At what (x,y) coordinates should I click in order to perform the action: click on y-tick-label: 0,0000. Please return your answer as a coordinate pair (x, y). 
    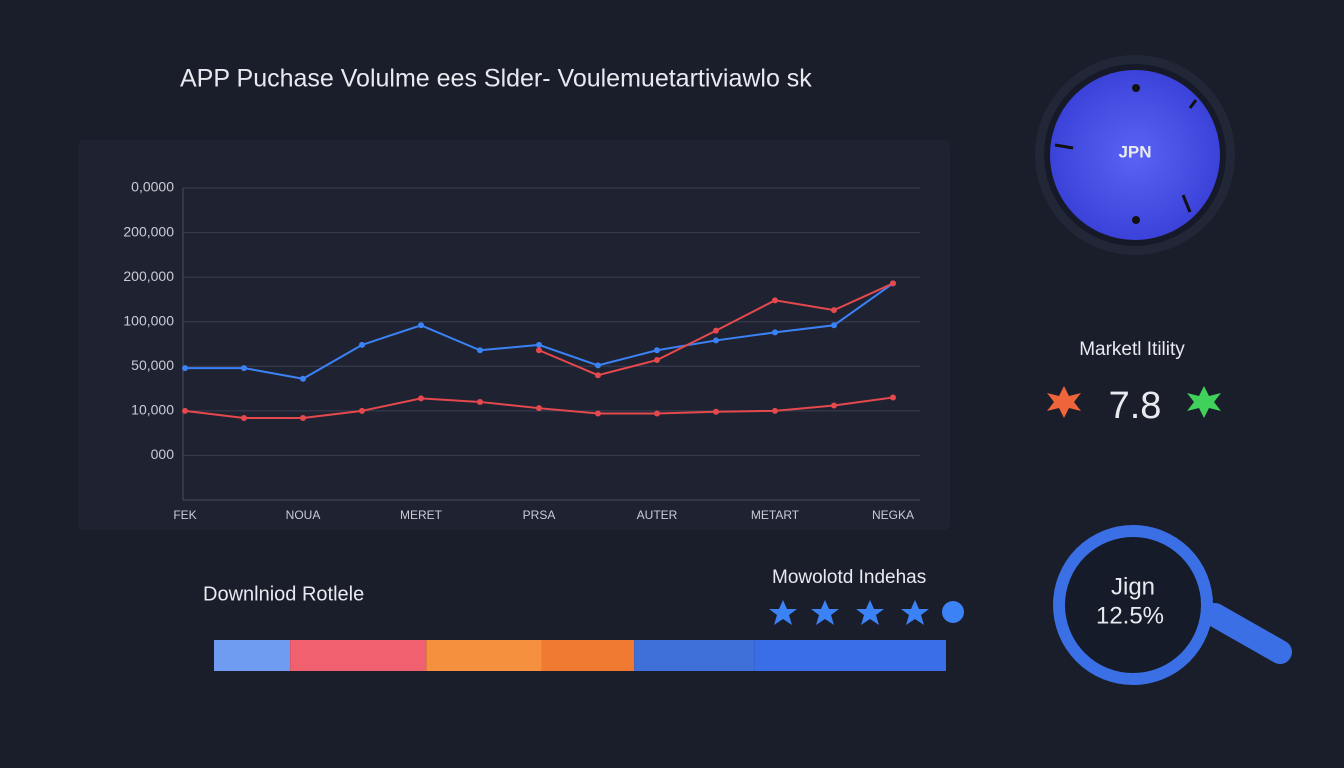
    Looking at the image, I should click on (152, 187).